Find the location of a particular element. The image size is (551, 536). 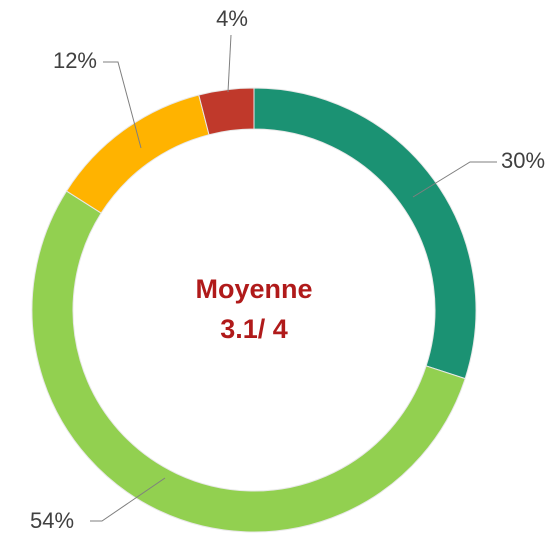

data-label: 30% is located at coordinates (523, 160).